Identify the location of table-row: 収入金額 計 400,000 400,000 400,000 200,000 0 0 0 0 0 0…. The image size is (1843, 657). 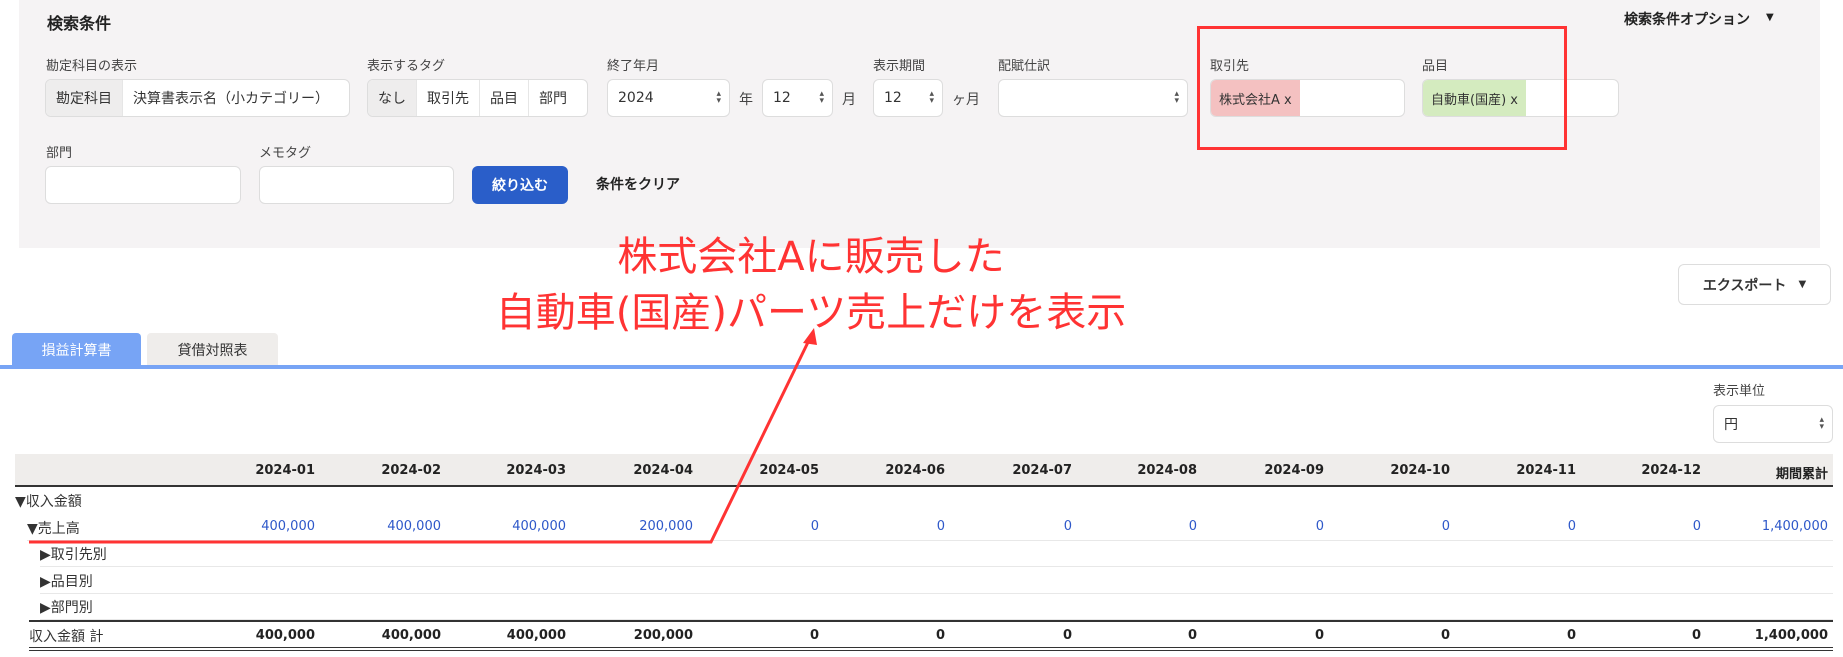
(931, 635).